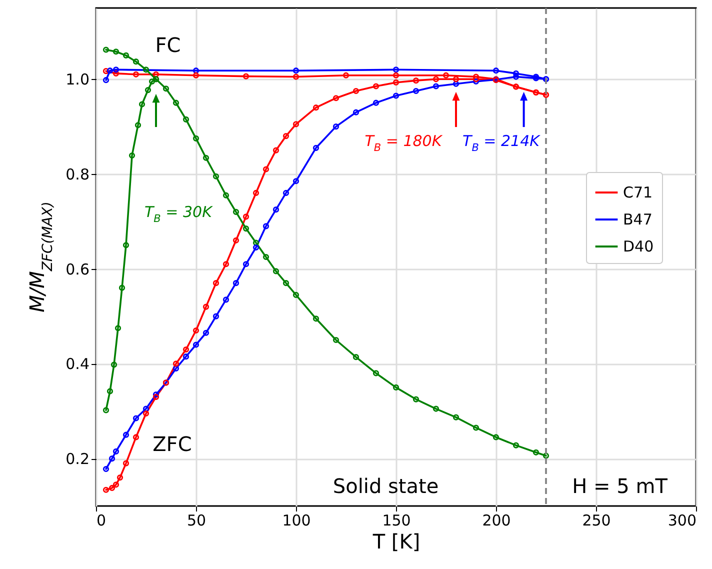 This screenshot has height=569, width=712. What do you see at coordinates (168, 45) in the screenshot?
I see `annotation: FC` at bounding box center [168, 45].